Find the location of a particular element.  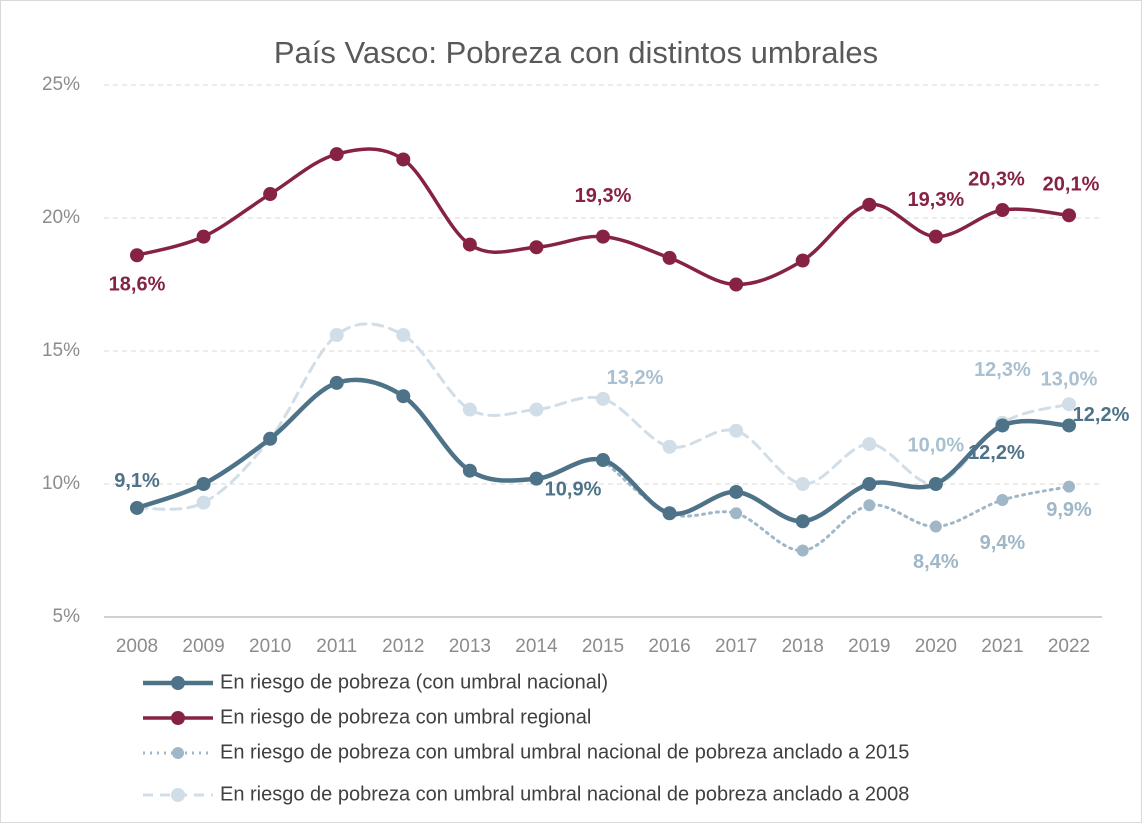

y-tick-label: 20% is located at coordinates (61, 217).